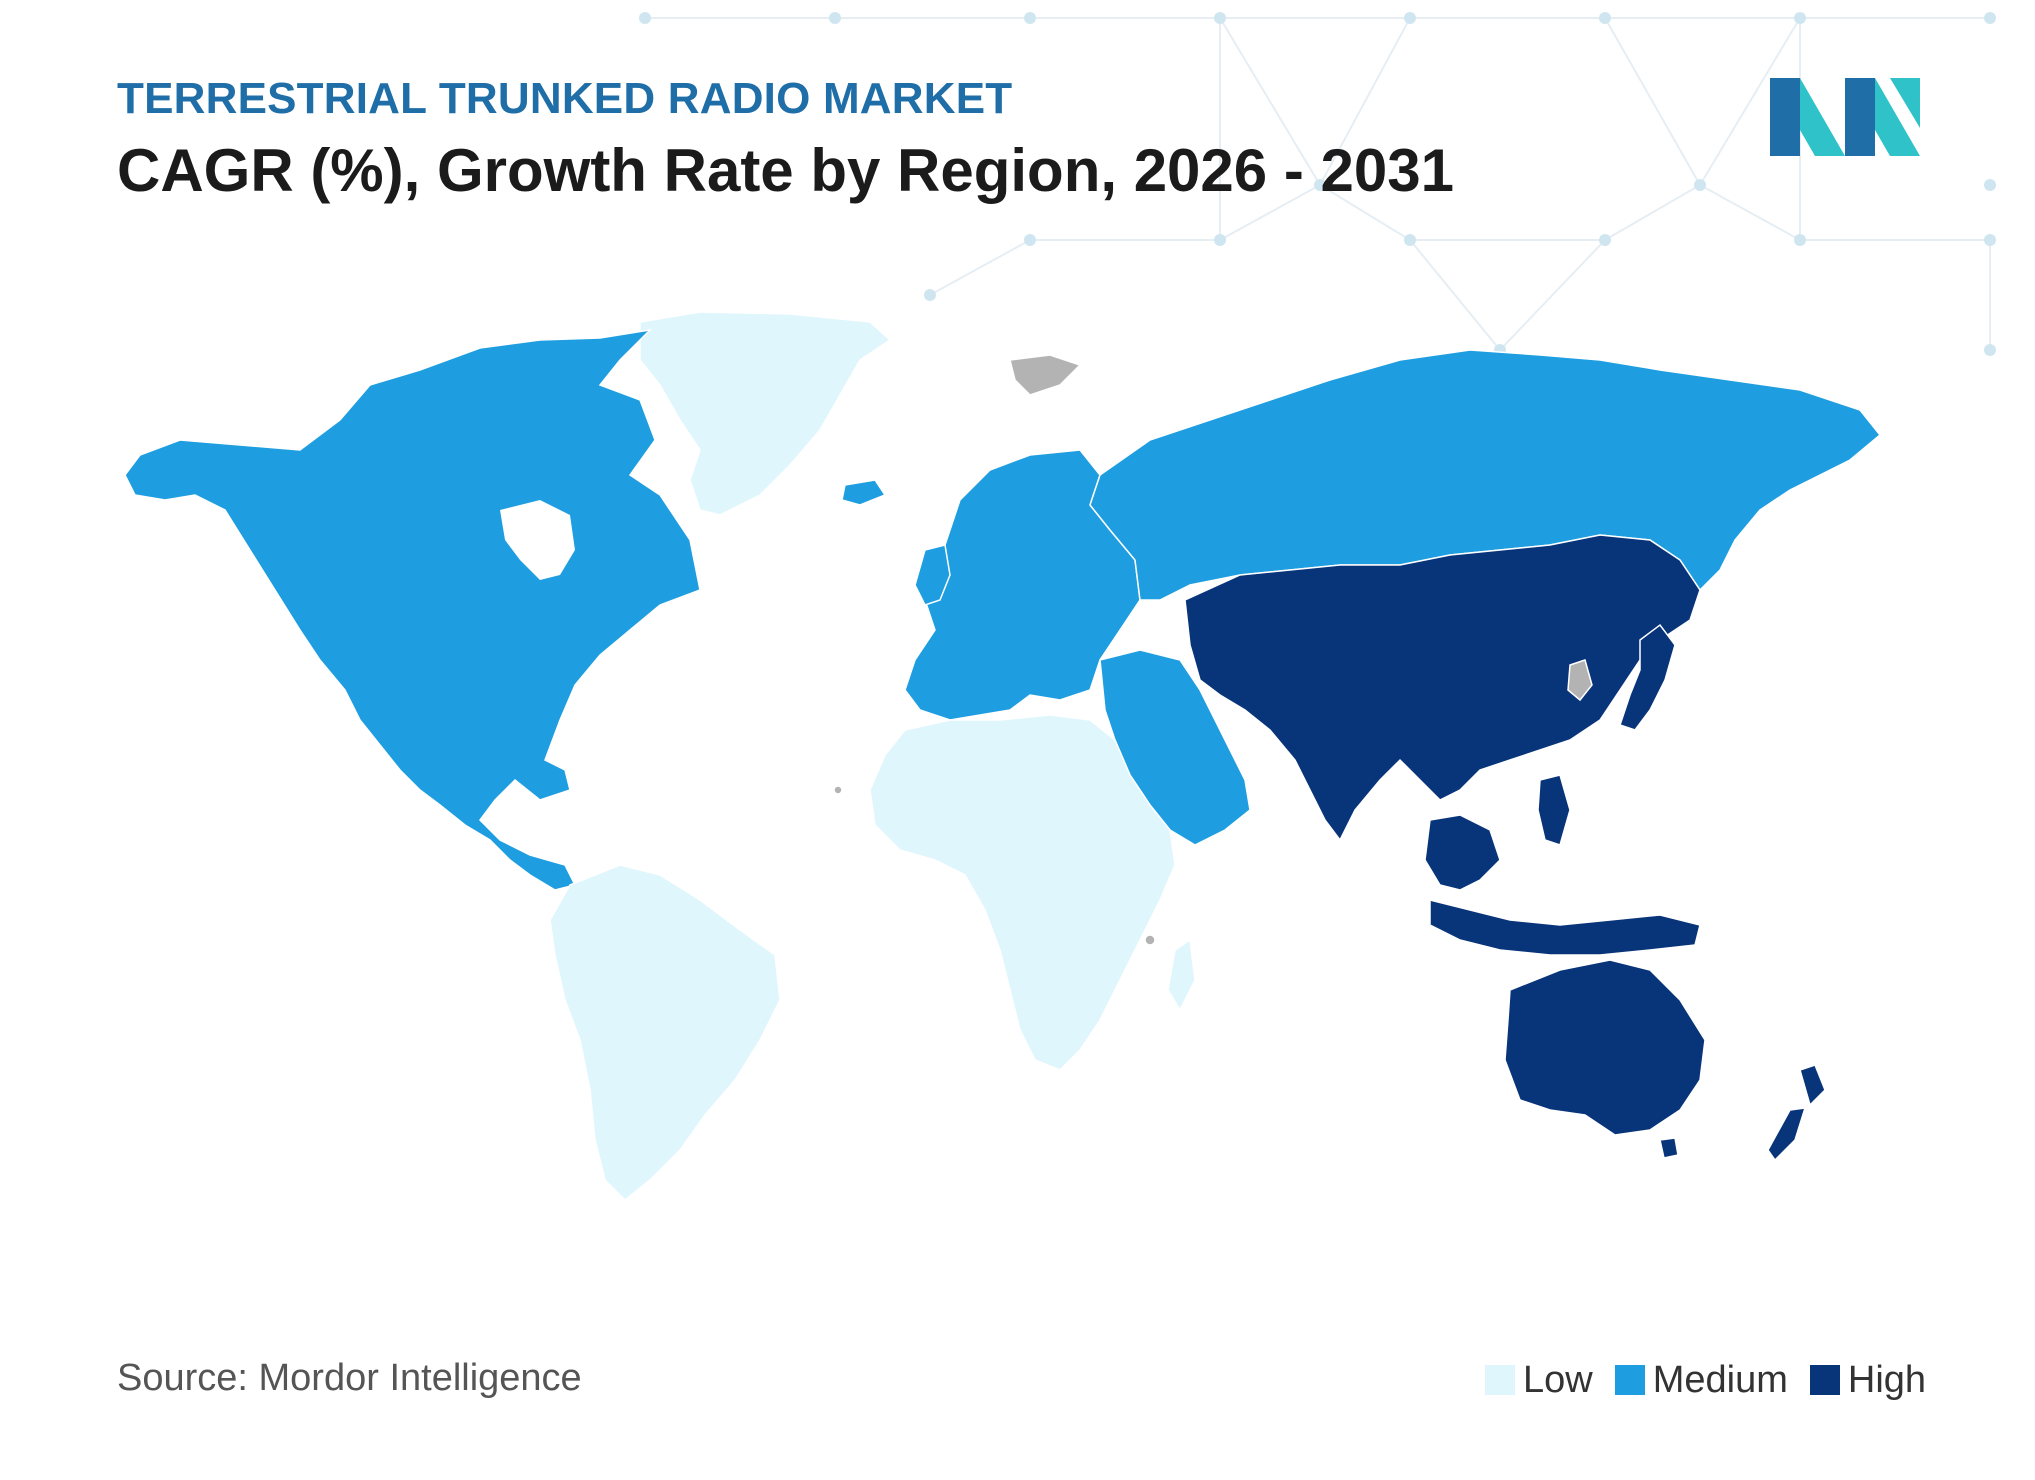 This screenshot has height=1480, width=2035. I want to click on legend-label-low: Low, so click(1558, 1379).